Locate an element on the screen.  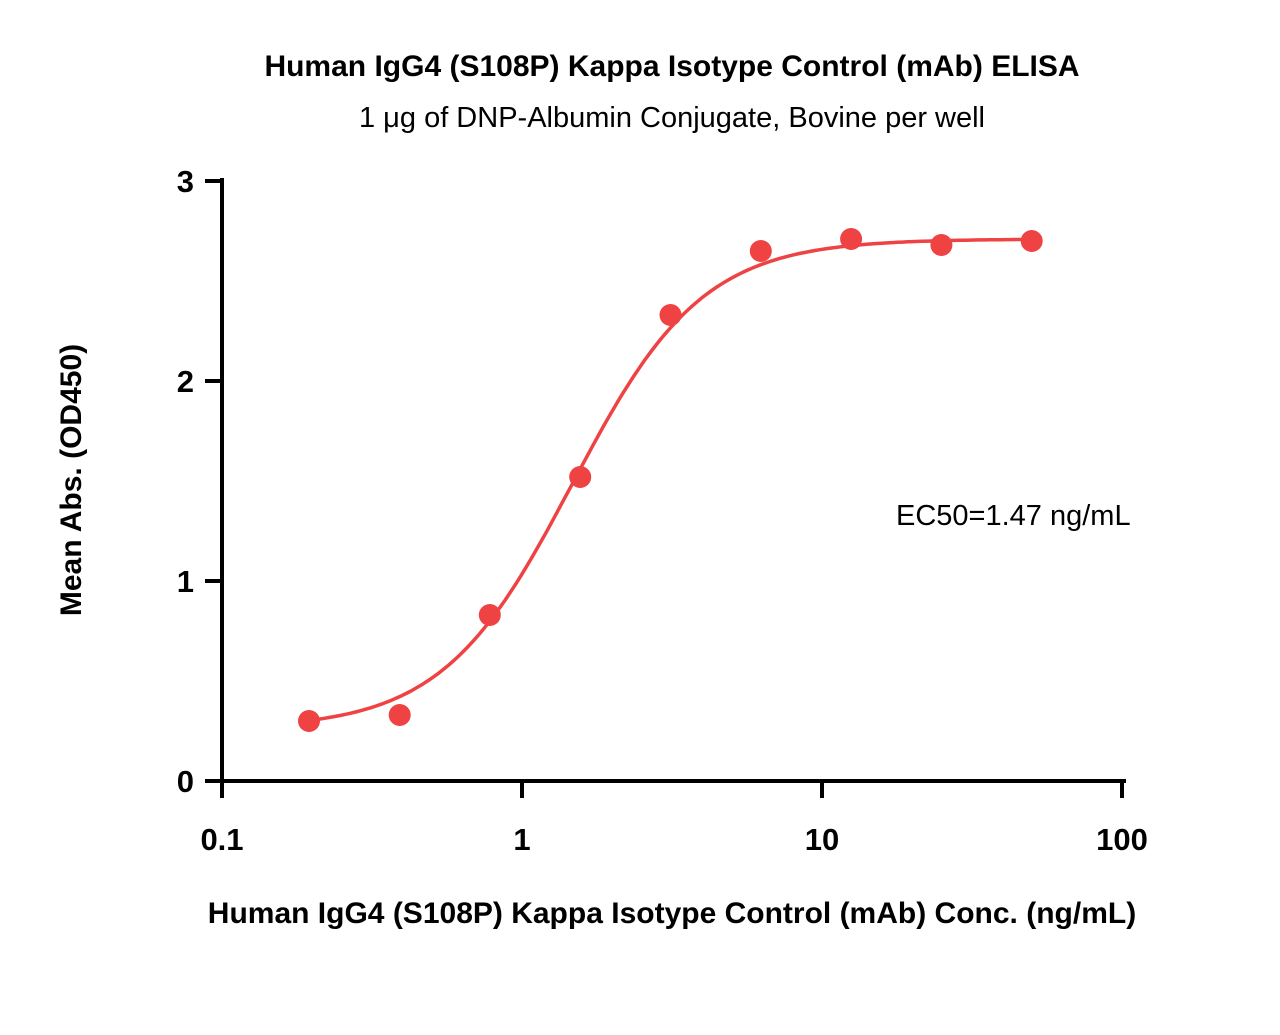
ec50-annotation: EC50=1.47 ng/mL is located at coordinates (1013, 516).